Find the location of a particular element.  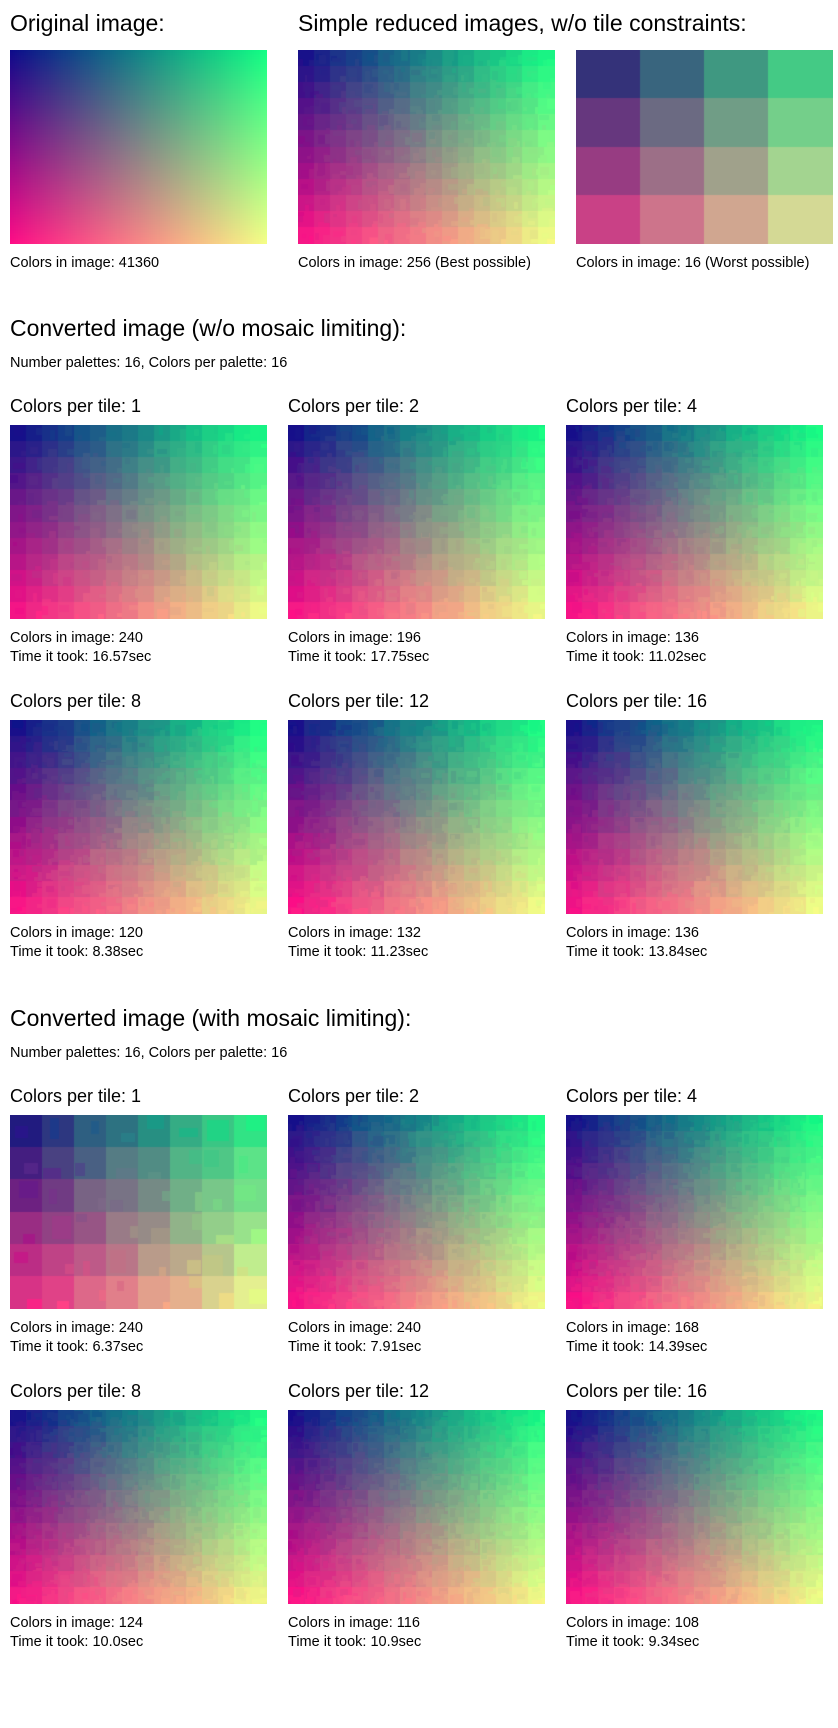

result-colors: Colors in image: 120 is located at coordinates (76, 933).